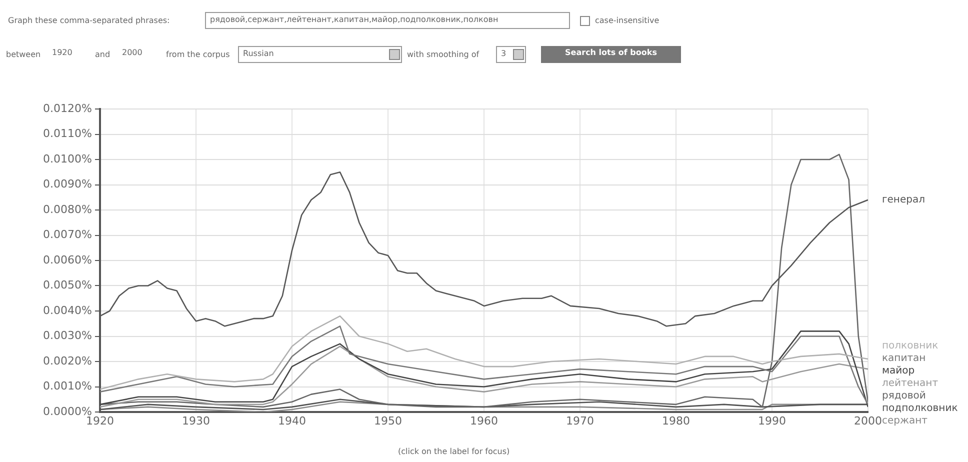  What do you see at coordinates (388, 421) in the screenshot?
I see `x-tick-label: 1950` at bounding box center [388, 421].